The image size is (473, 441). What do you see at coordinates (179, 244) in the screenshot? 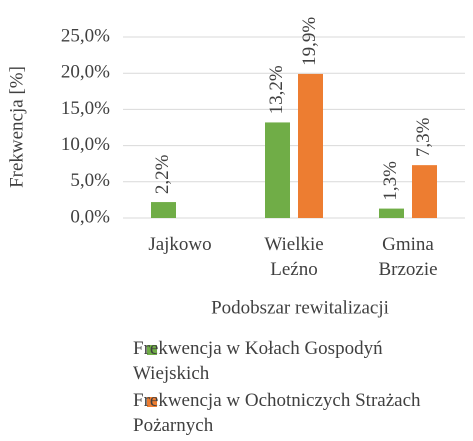
I see `x-tick-label: Jajkowo` at bounding box center [179, 244].